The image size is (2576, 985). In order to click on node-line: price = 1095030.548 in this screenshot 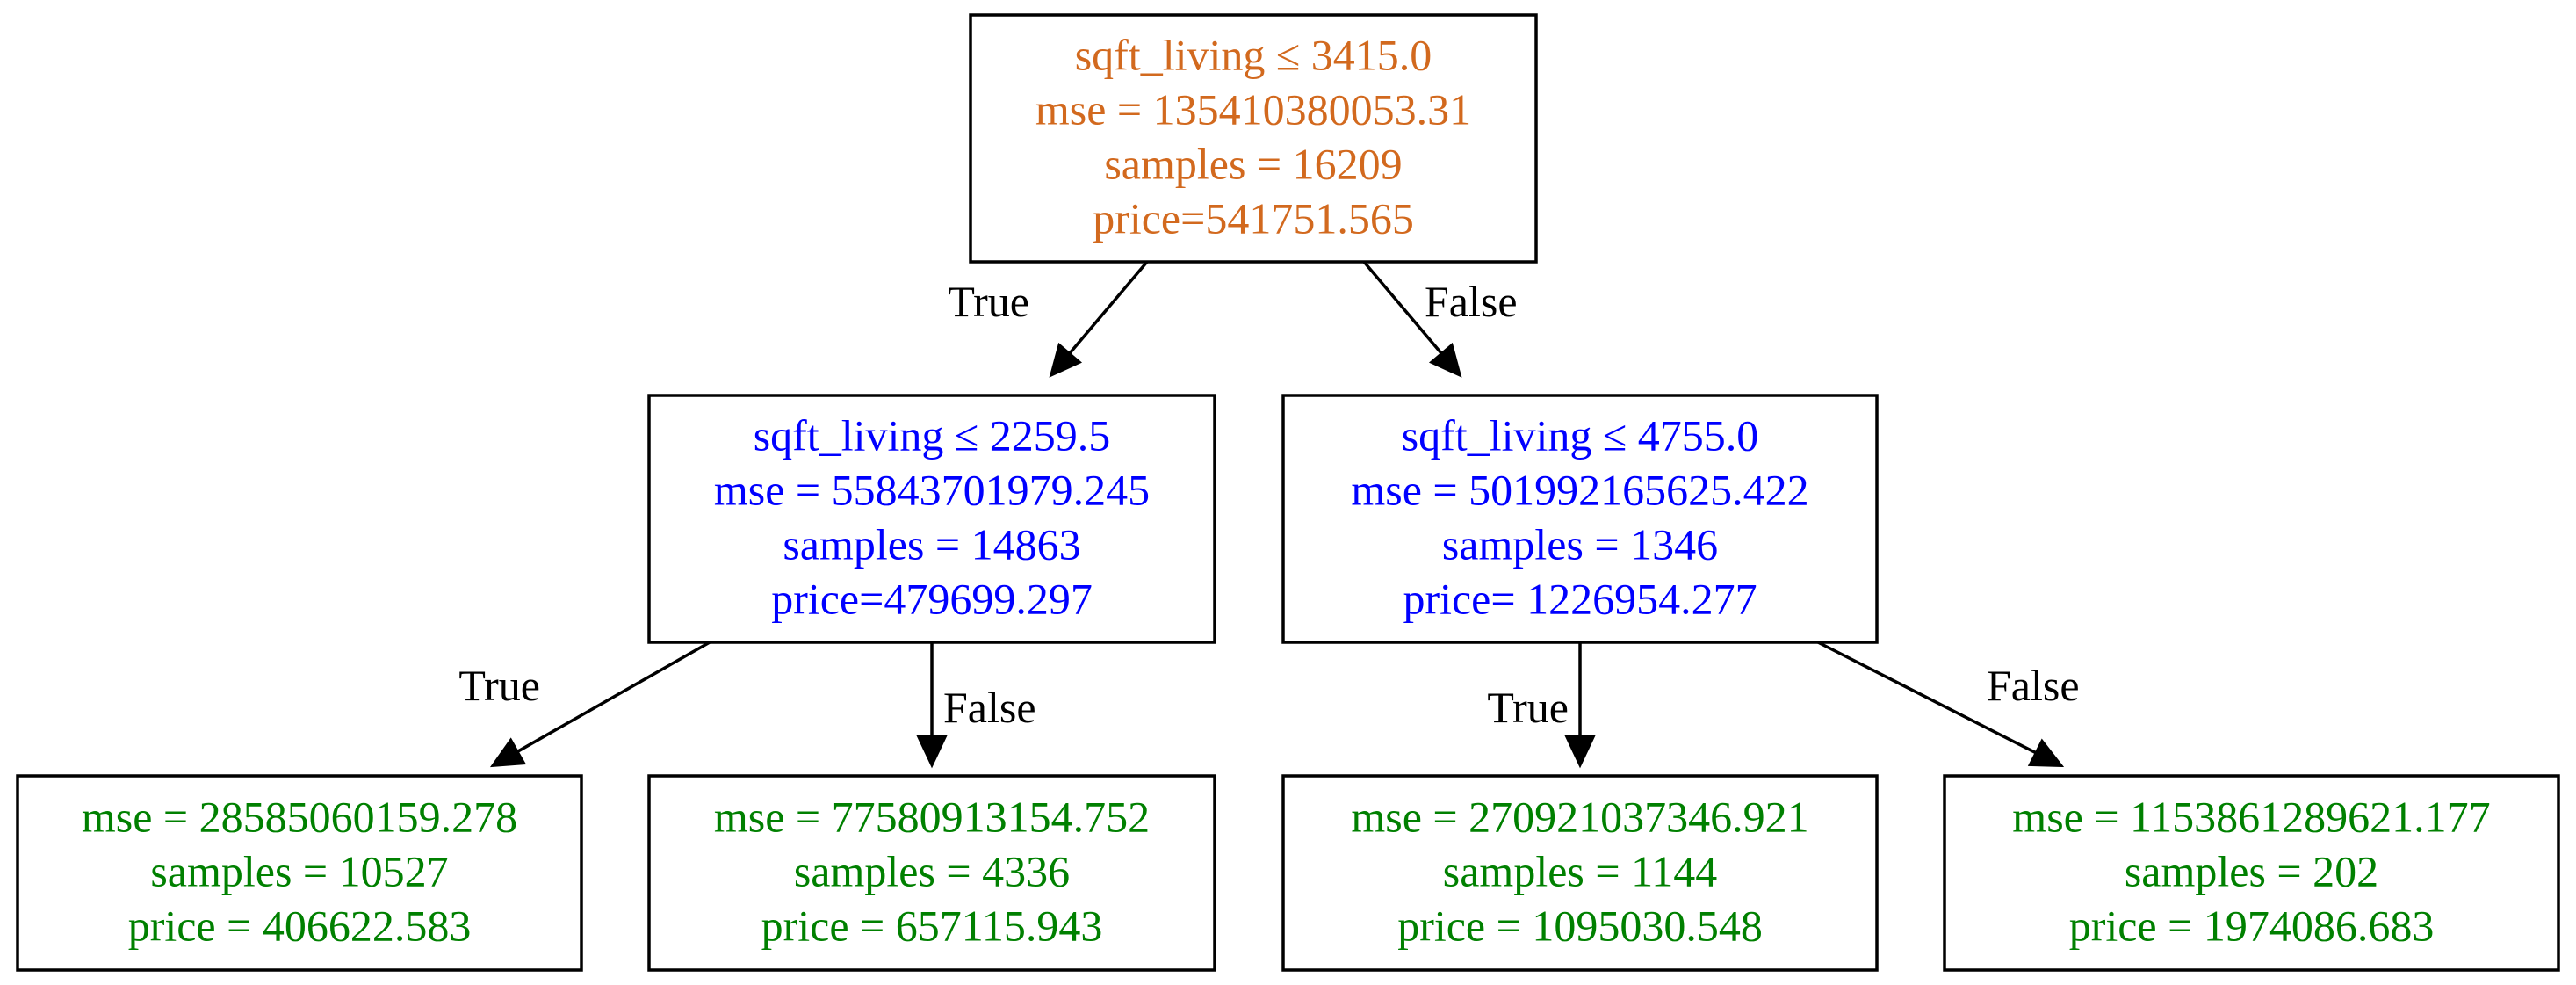, I will do `click(1580, 925)`.